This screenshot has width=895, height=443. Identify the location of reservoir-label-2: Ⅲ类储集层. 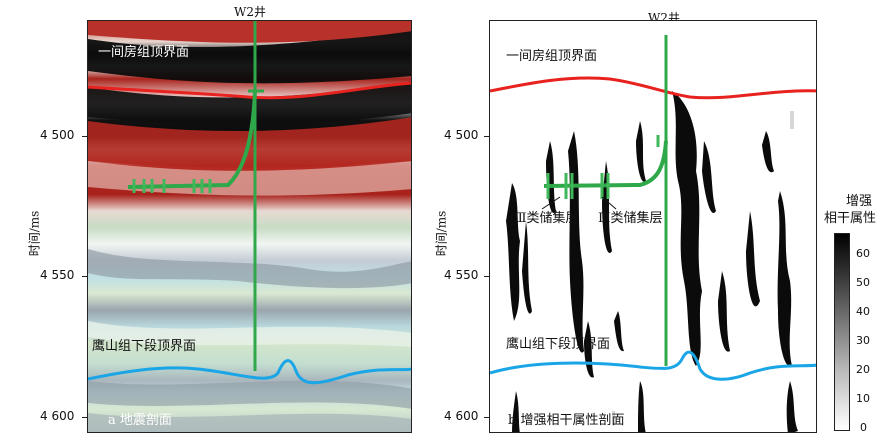
(630, 218).